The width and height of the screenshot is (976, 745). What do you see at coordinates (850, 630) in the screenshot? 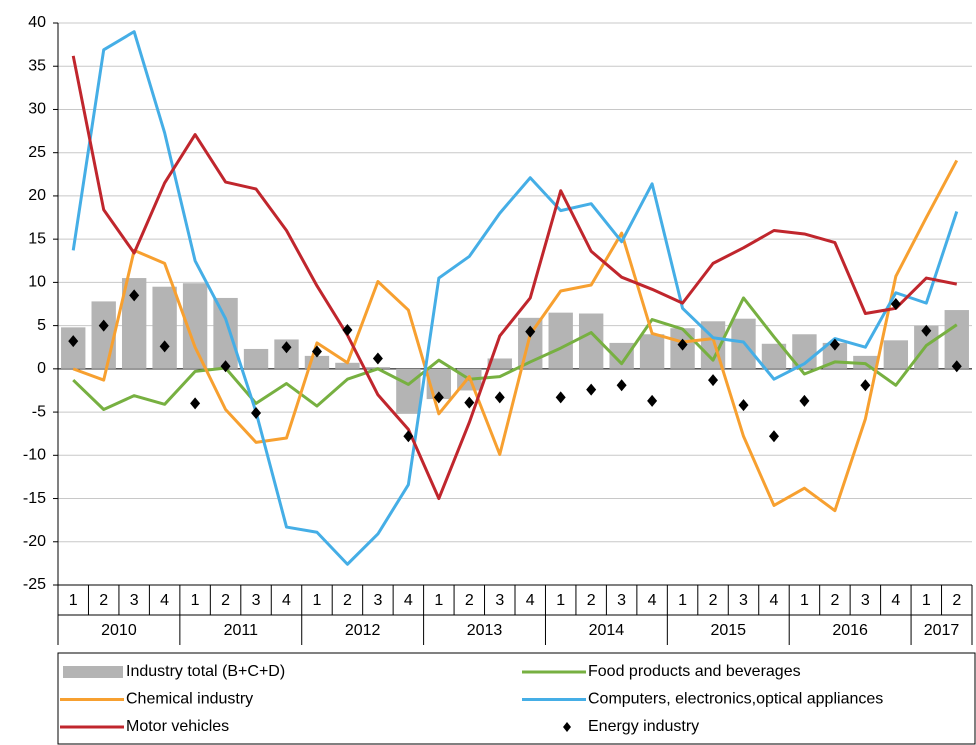
I see `year-label: 2016` at bounding box center [850, 630].